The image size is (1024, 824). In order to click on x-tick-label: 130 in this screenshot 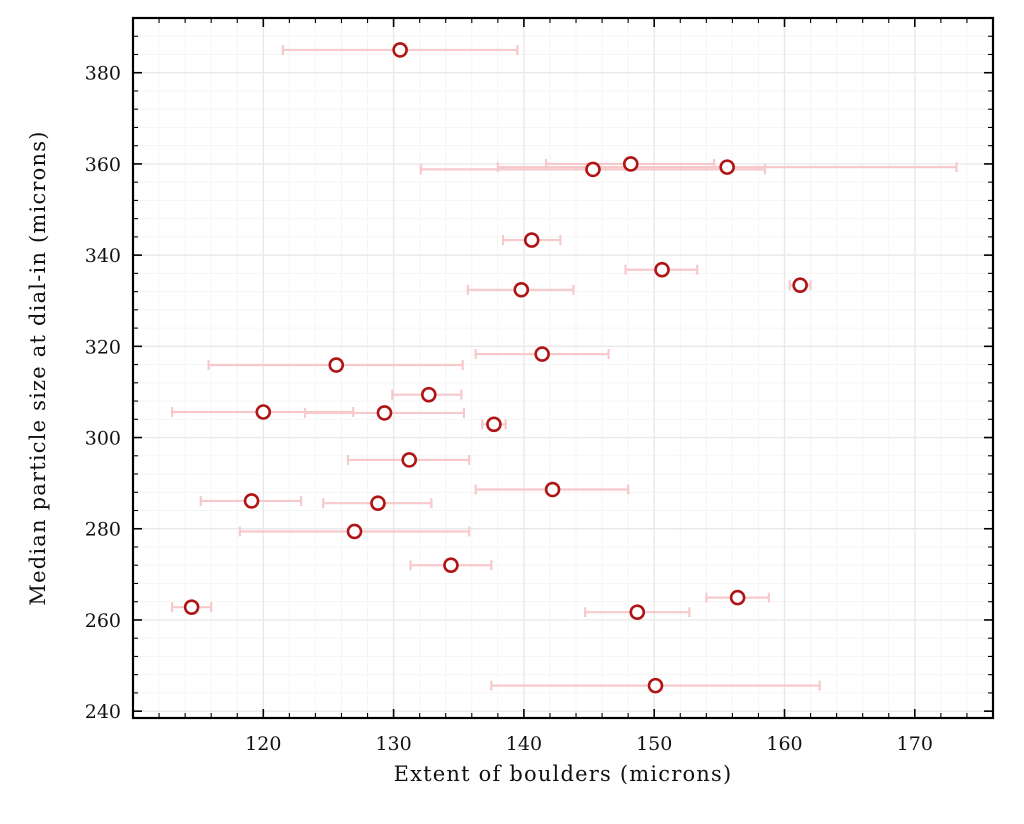, I will do `click(393, 744)`.